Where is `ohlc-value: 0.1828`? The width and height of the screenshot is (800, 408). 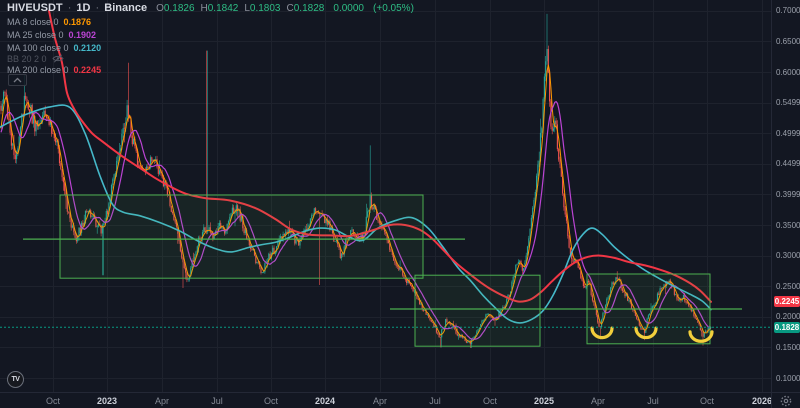
ohlc-value: 0.1828 is located at coordinates (309, 8).